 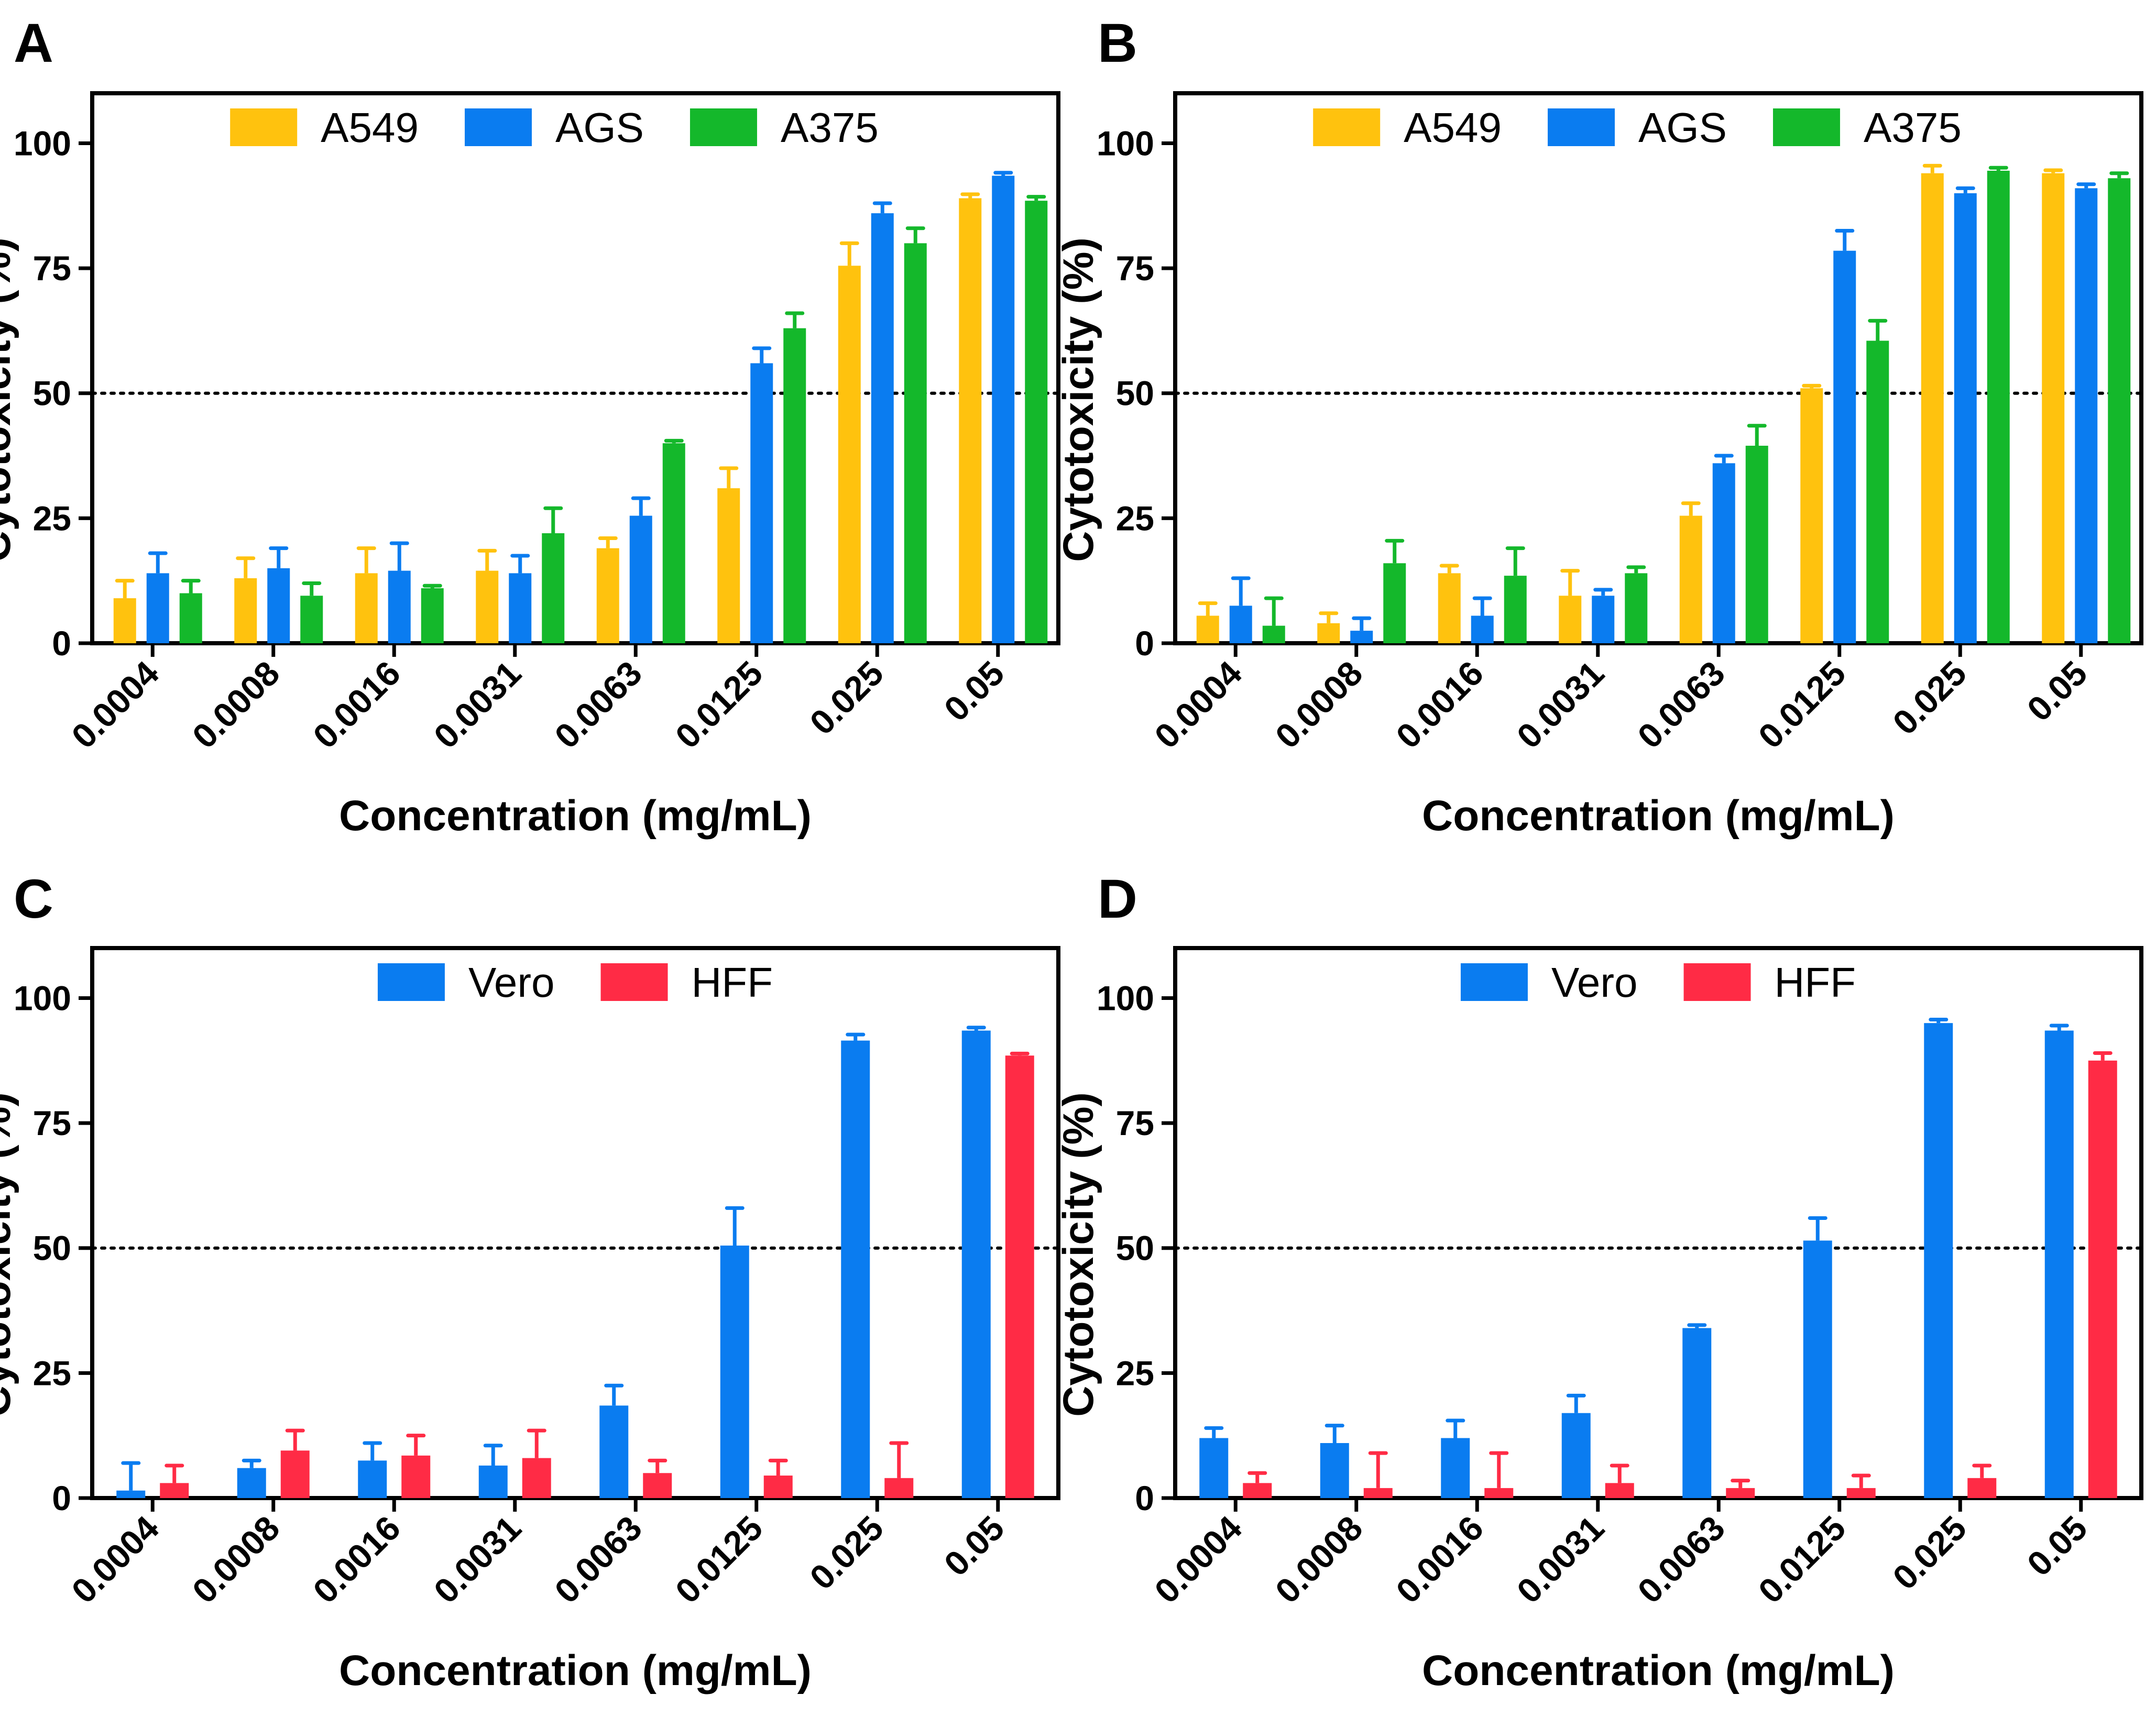 I want to click on y-axis-title: Cytotoxicity (%), so click(x=1078, y=399).